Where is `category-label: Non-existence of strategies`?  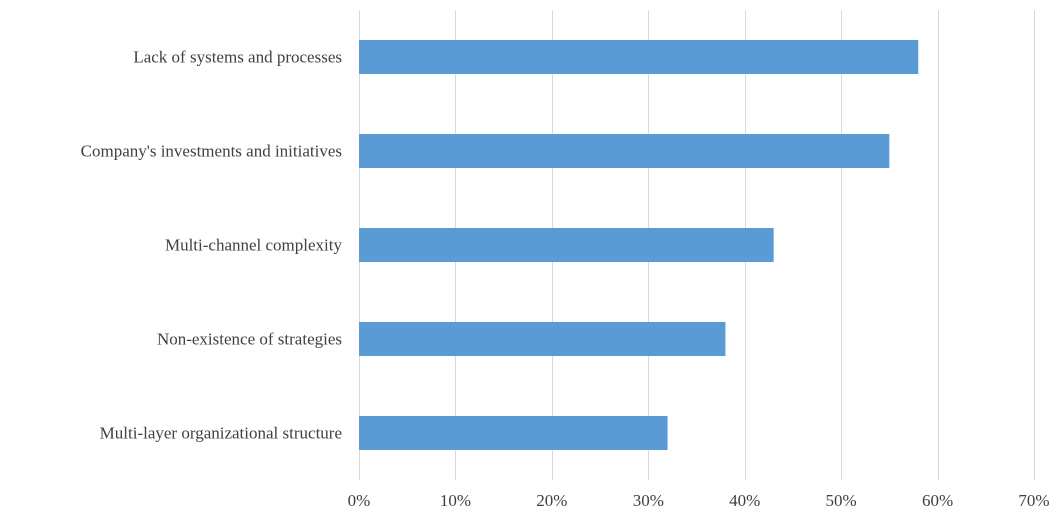
category-label: Non-existence of strategies is located at coordinates (249, 339).